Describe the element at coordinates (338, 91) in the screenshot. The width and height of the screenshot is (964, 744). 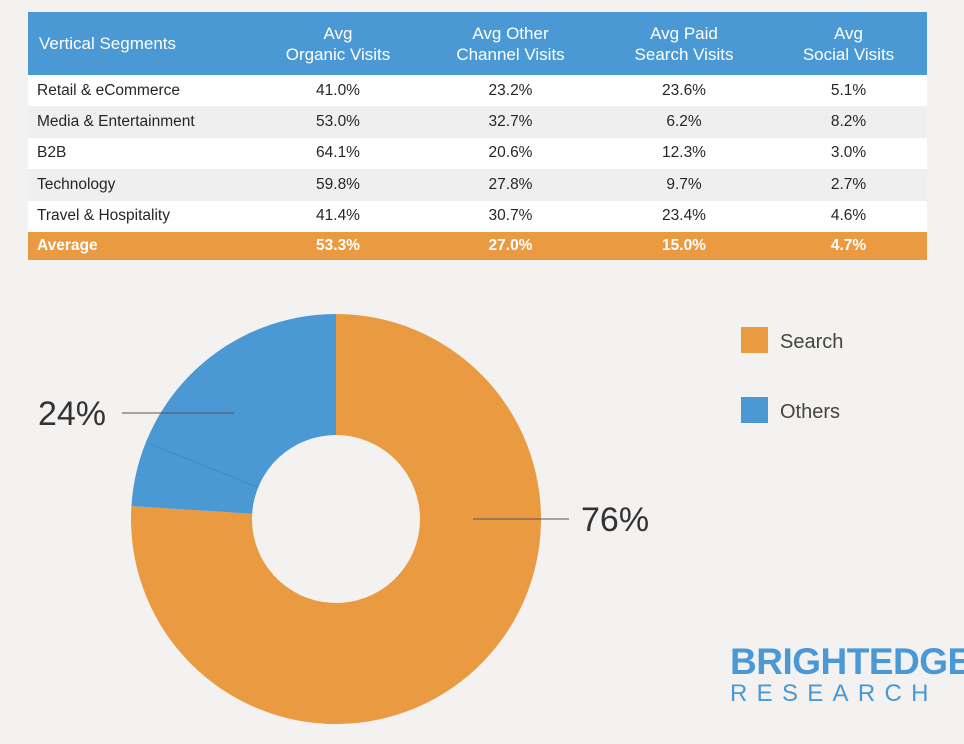
I see `organic-cell: 41.0%` at that location.